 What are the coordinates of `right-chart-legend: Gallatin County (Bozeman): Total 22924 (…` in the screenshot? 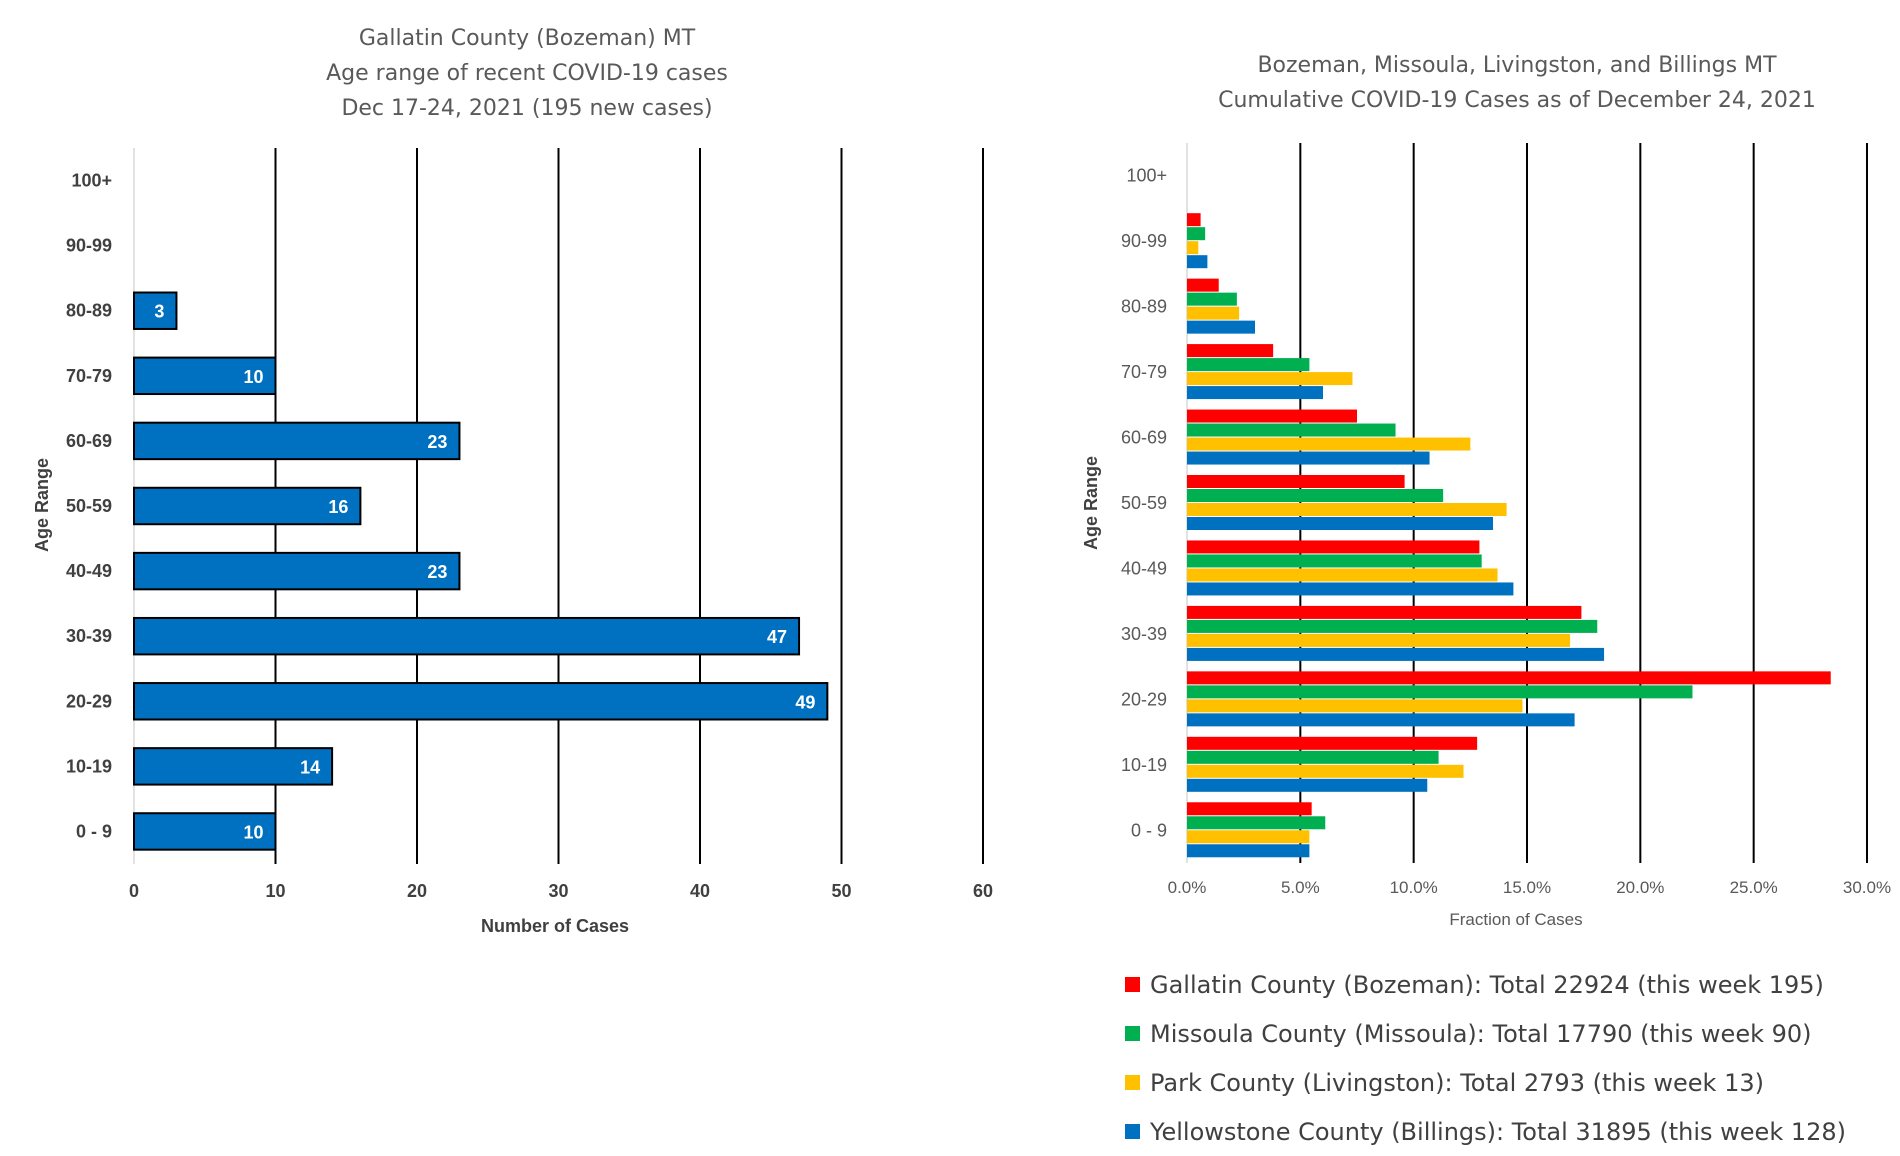 It's located at (1485, 1058).